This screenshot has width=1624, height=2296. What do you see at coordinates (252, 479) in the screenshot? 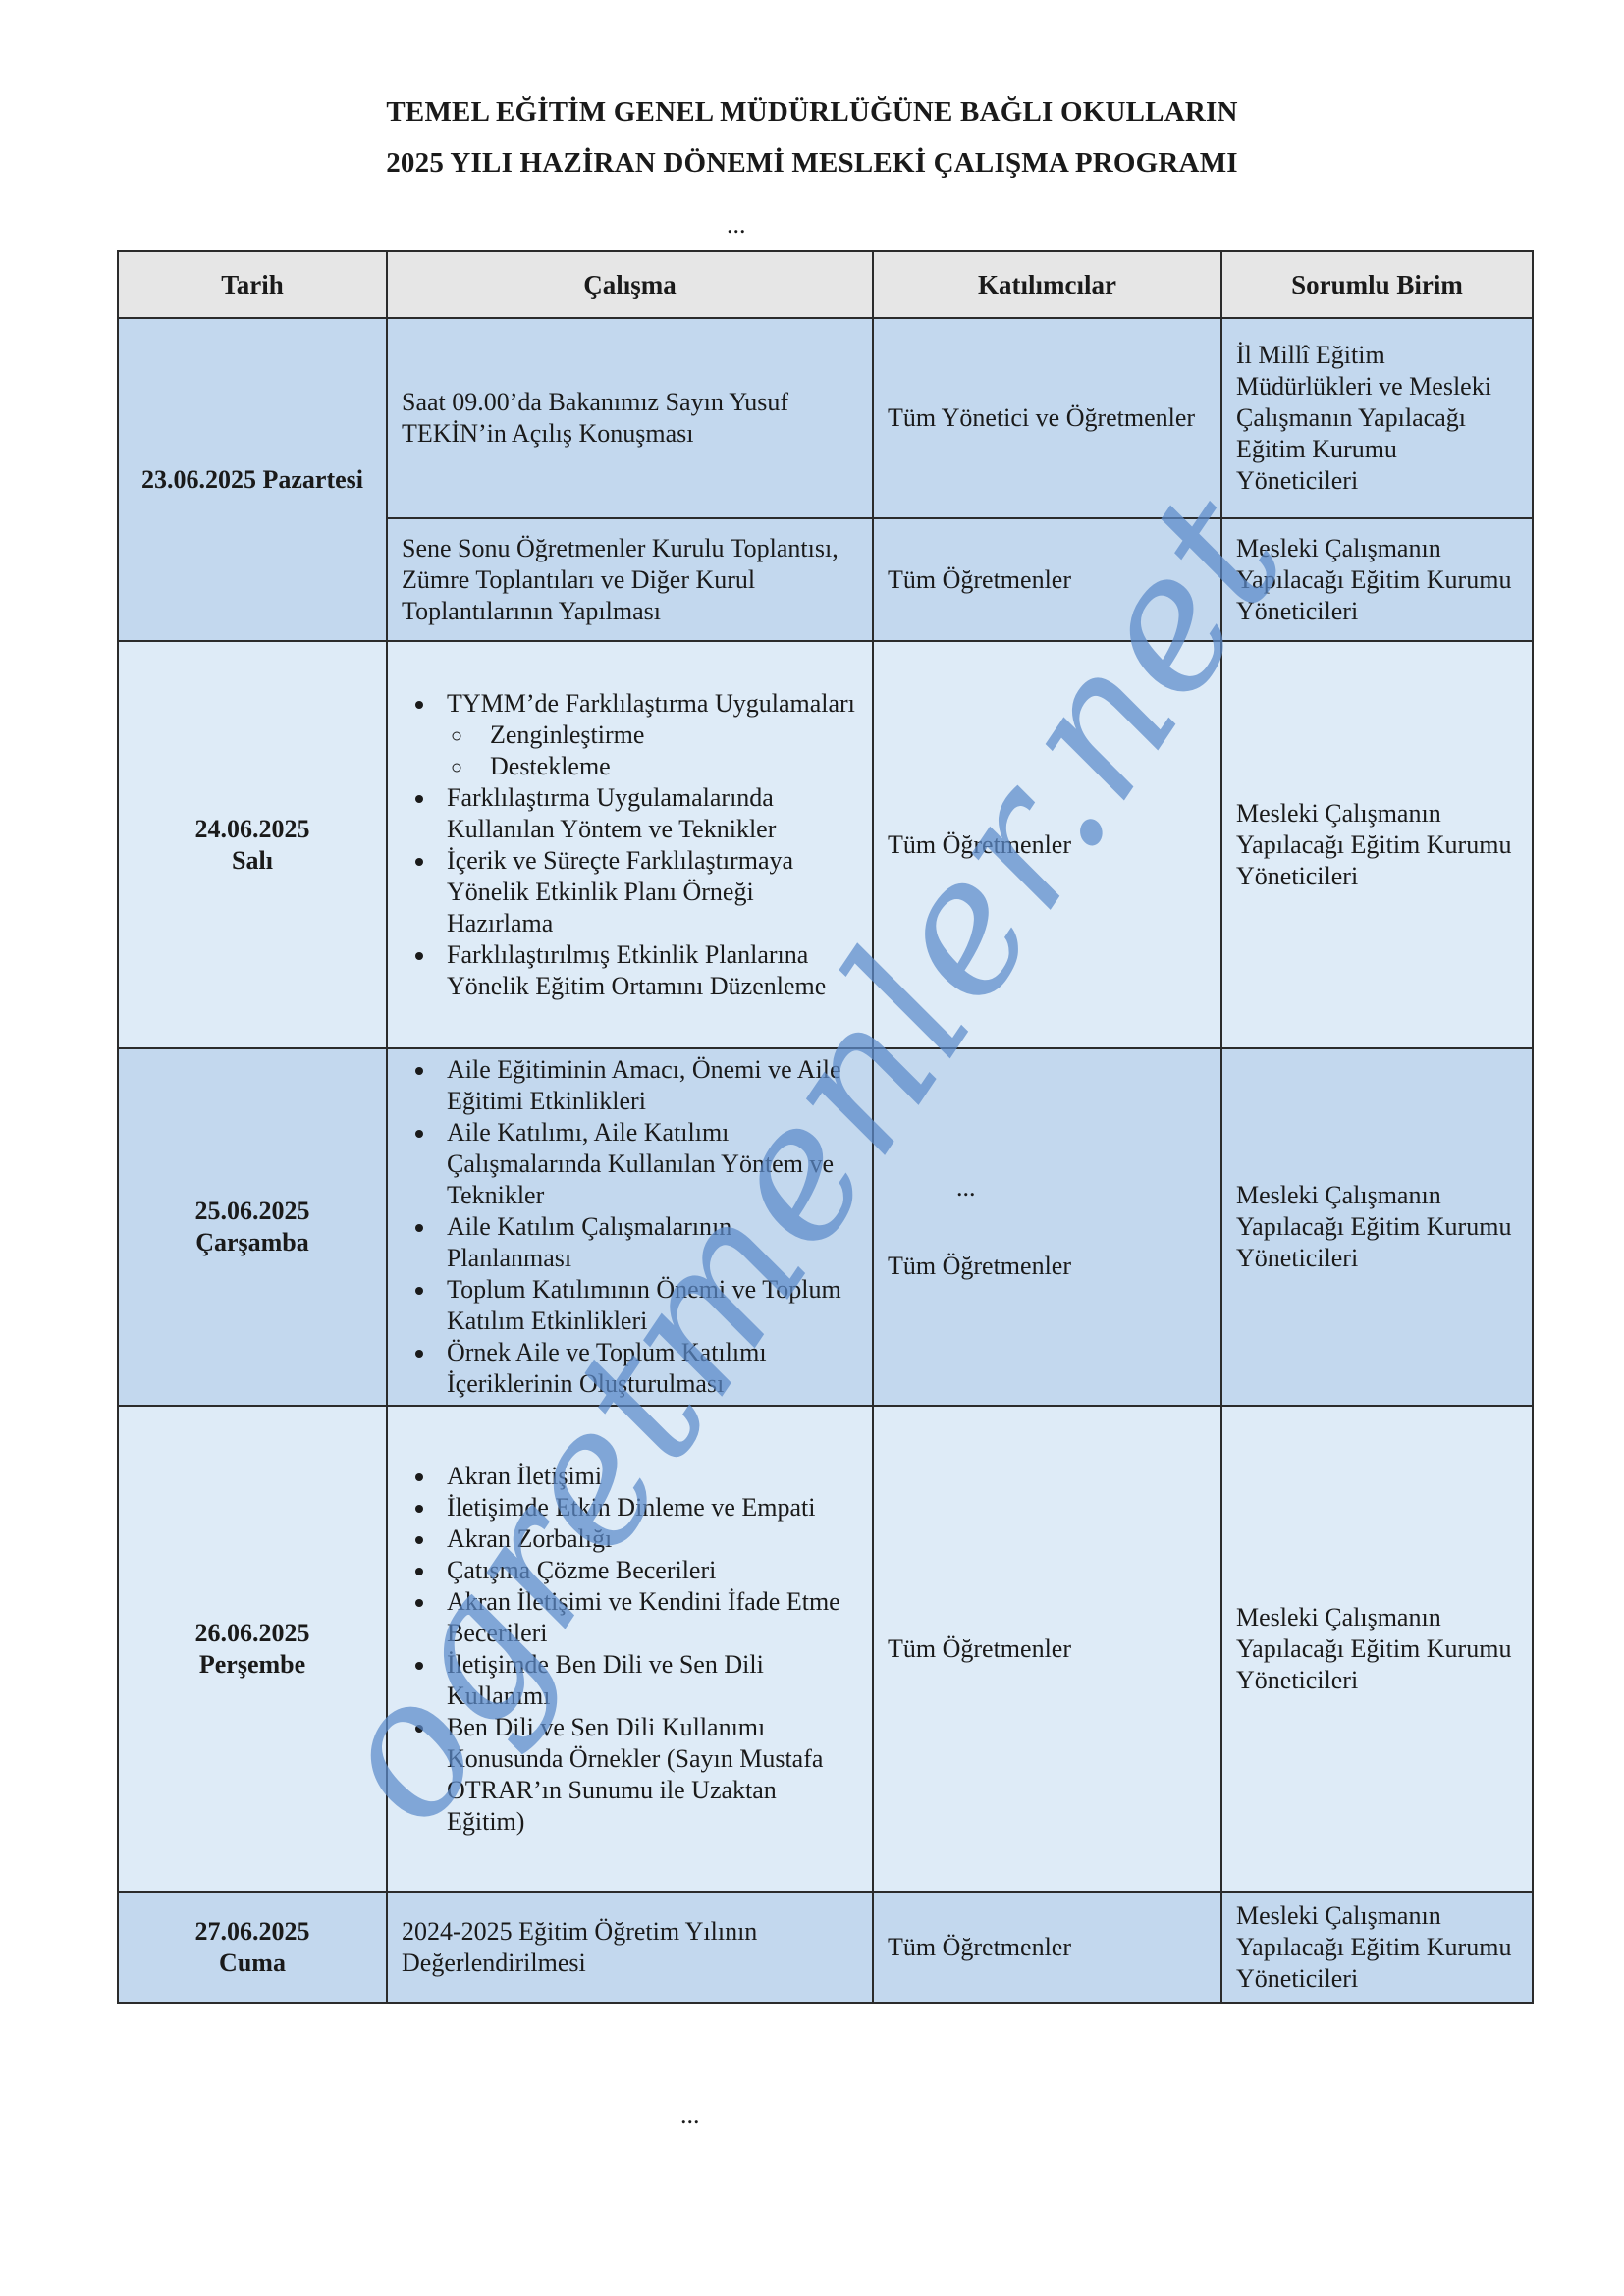
I see `date-cell: 23.06.2025 Pazartesi` at bounding box center [252, 479].